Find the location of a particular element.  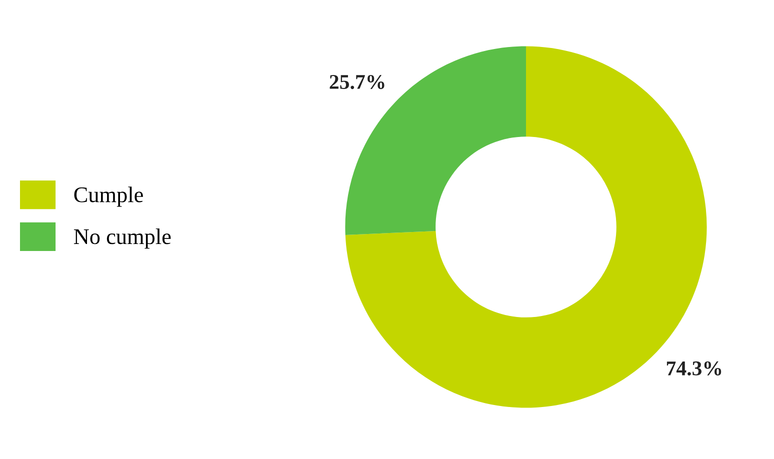

data-label: 25.7% is located at coordinates (357, 82).